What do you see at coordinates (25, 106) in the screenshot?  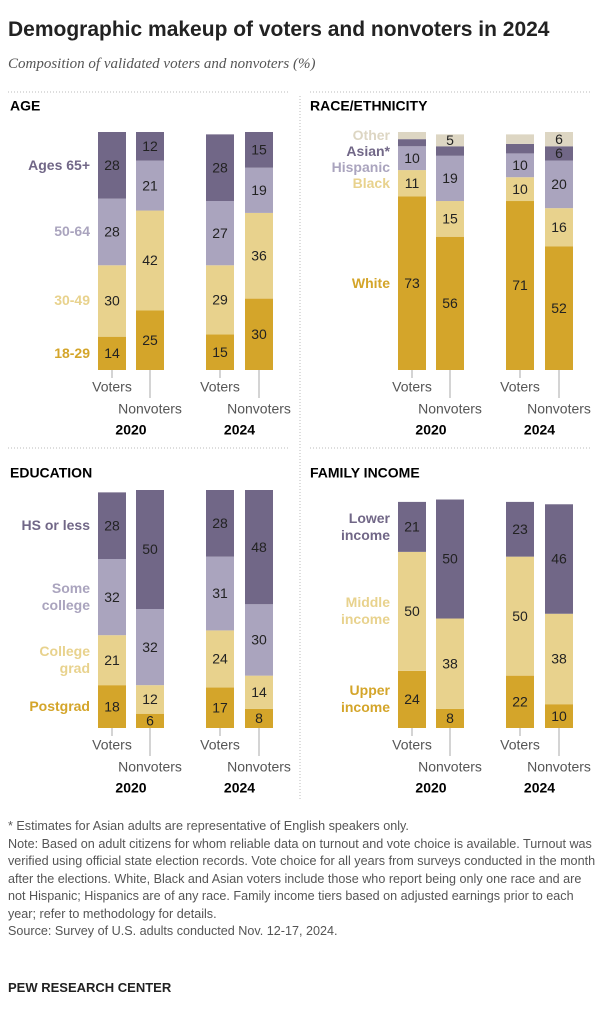 I see `panel-title: AGE` at bounding box center [25, 106].